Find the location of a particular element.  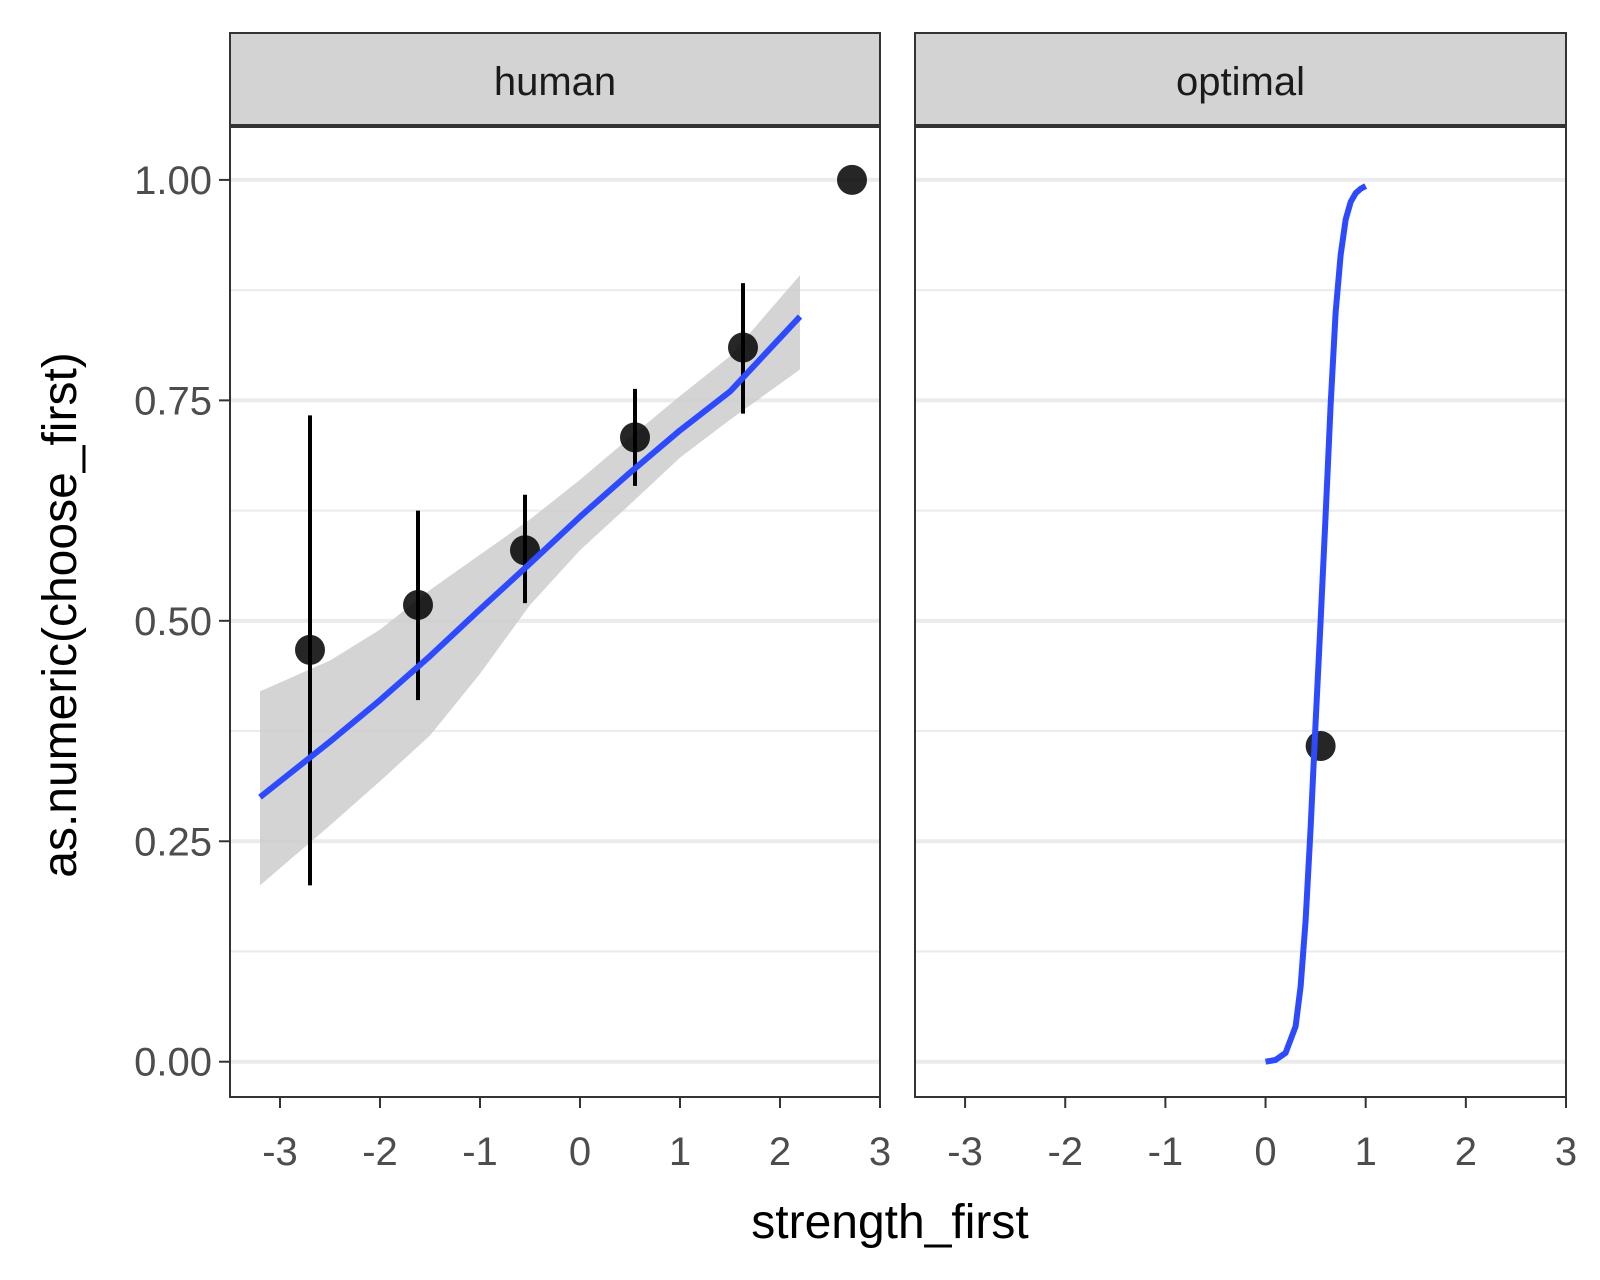

y-axis-title: as.numeric(choose_first) is located at coordinates (60, 615).